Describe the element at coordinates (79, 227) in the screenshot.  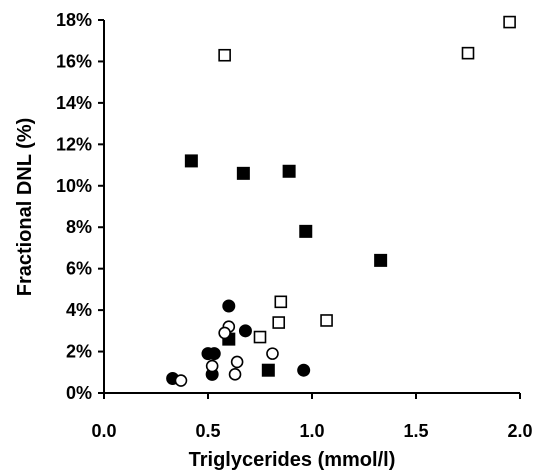
I see `y-tick-label: 8%` at that location.